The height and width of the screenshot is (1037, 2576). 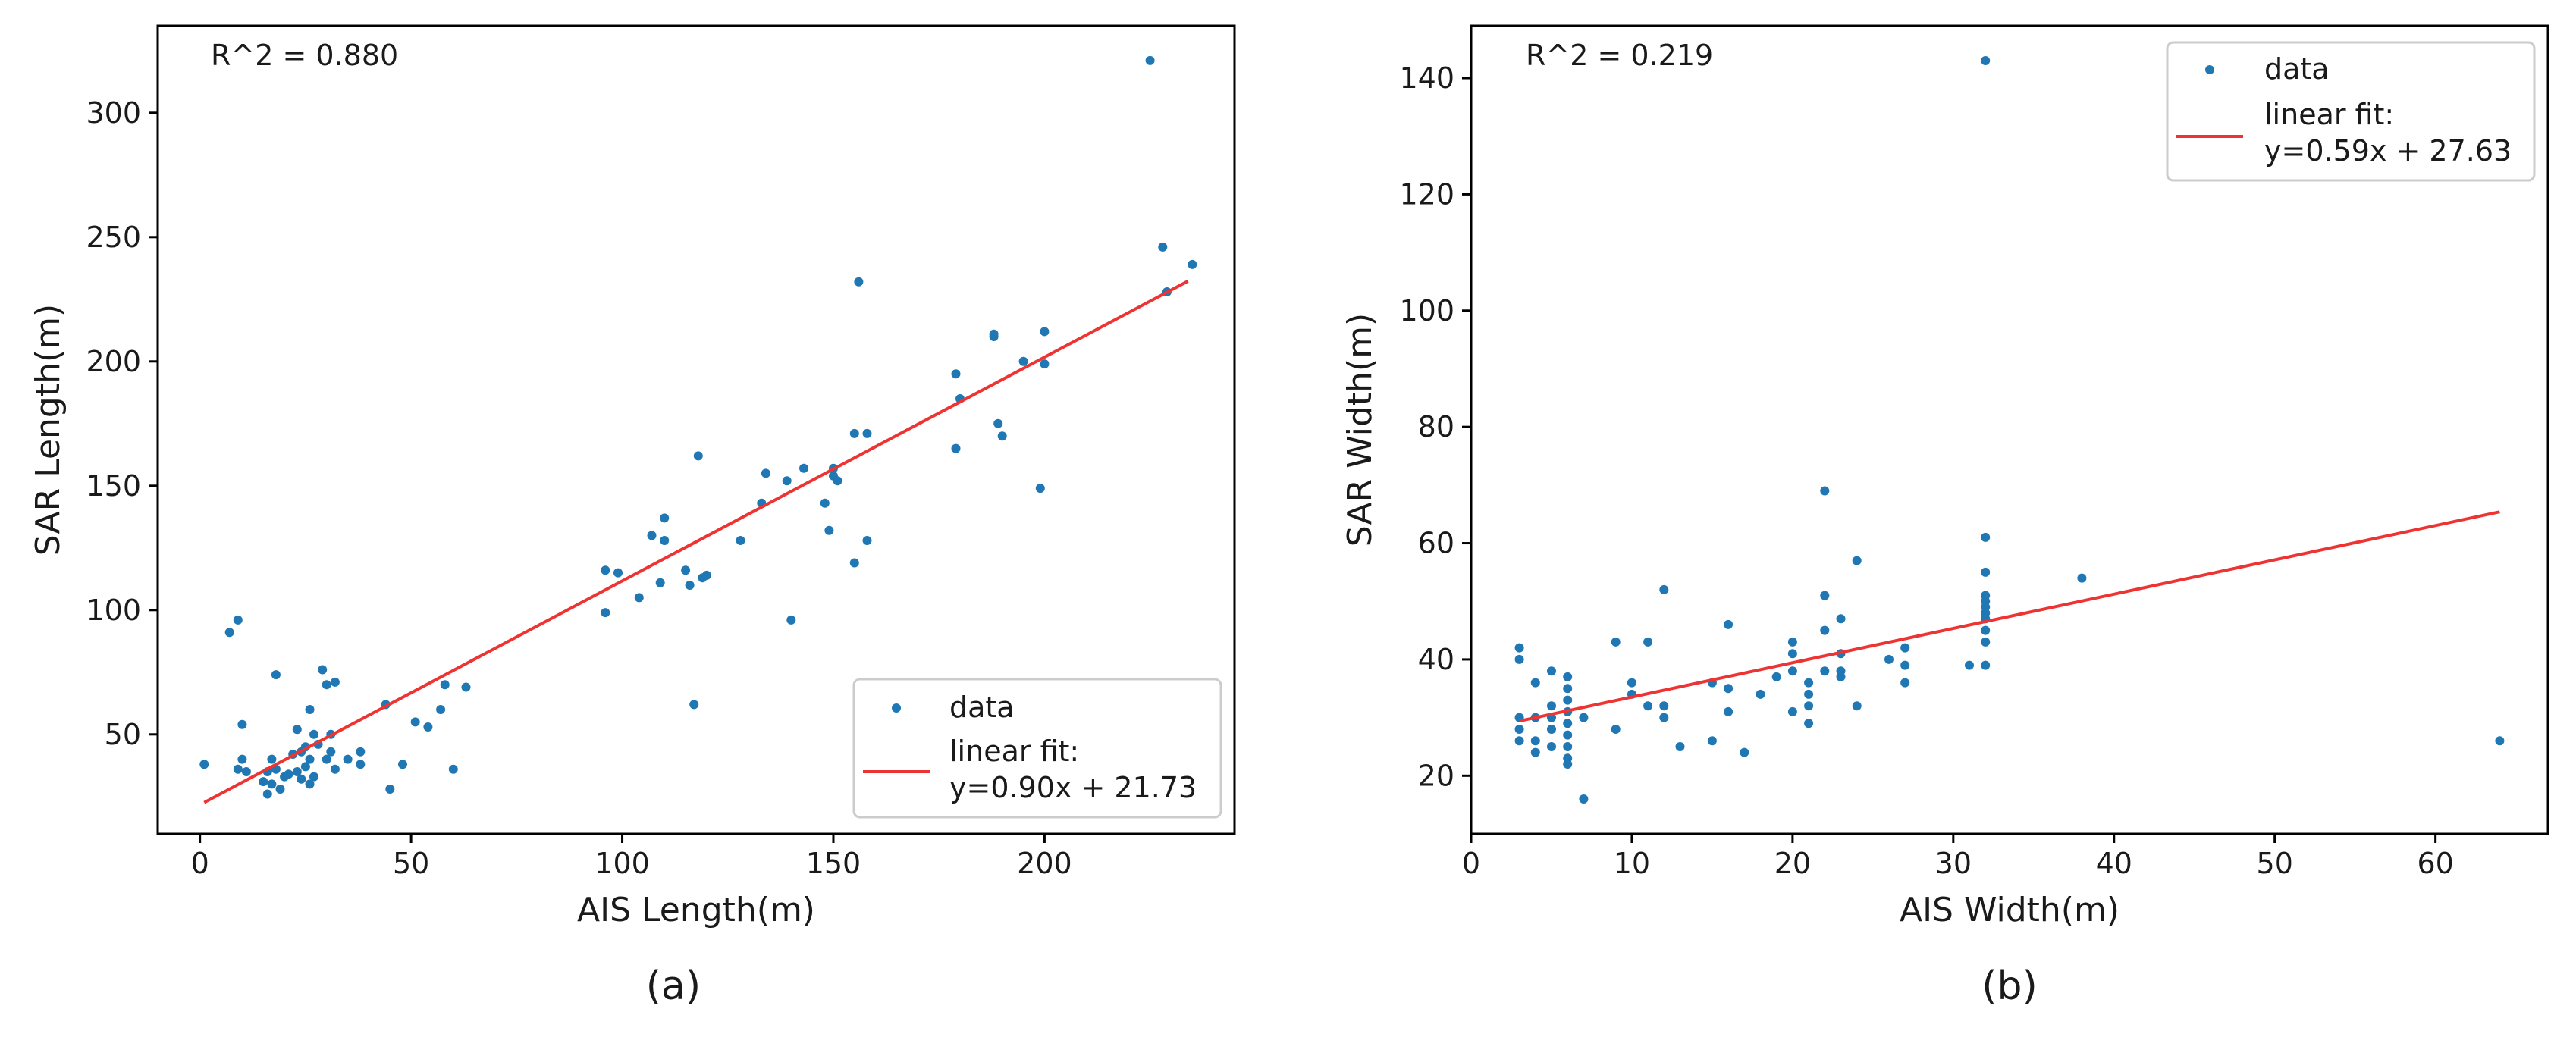 I want to click on x-tick-label: 60, so click(x=2435, y=863).